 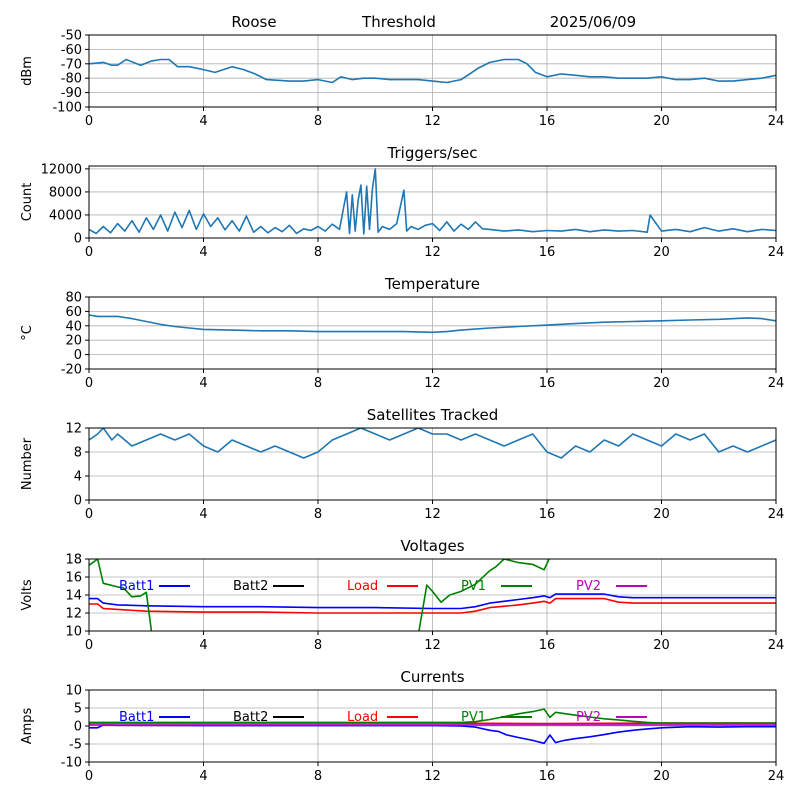 I want to click on y-tick-label: 4, so click(x=78, y=477).